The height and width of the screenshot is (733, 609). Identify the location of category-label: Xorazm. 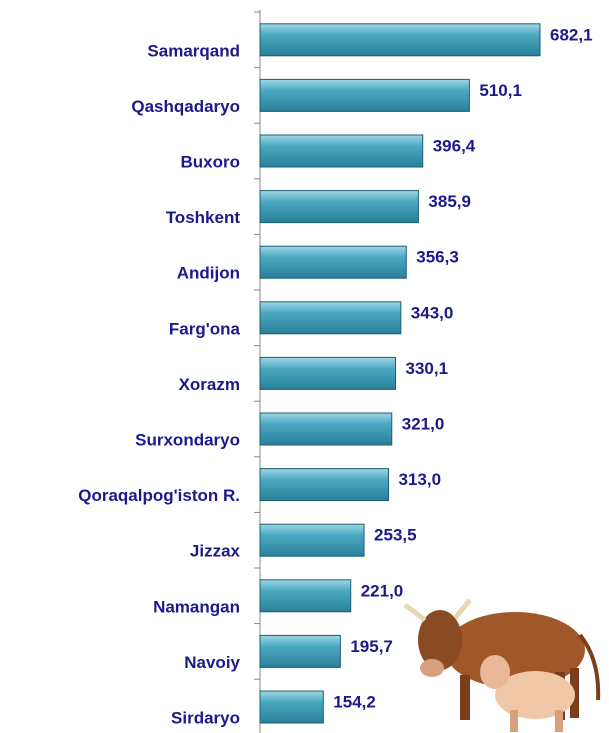
(209, 384).